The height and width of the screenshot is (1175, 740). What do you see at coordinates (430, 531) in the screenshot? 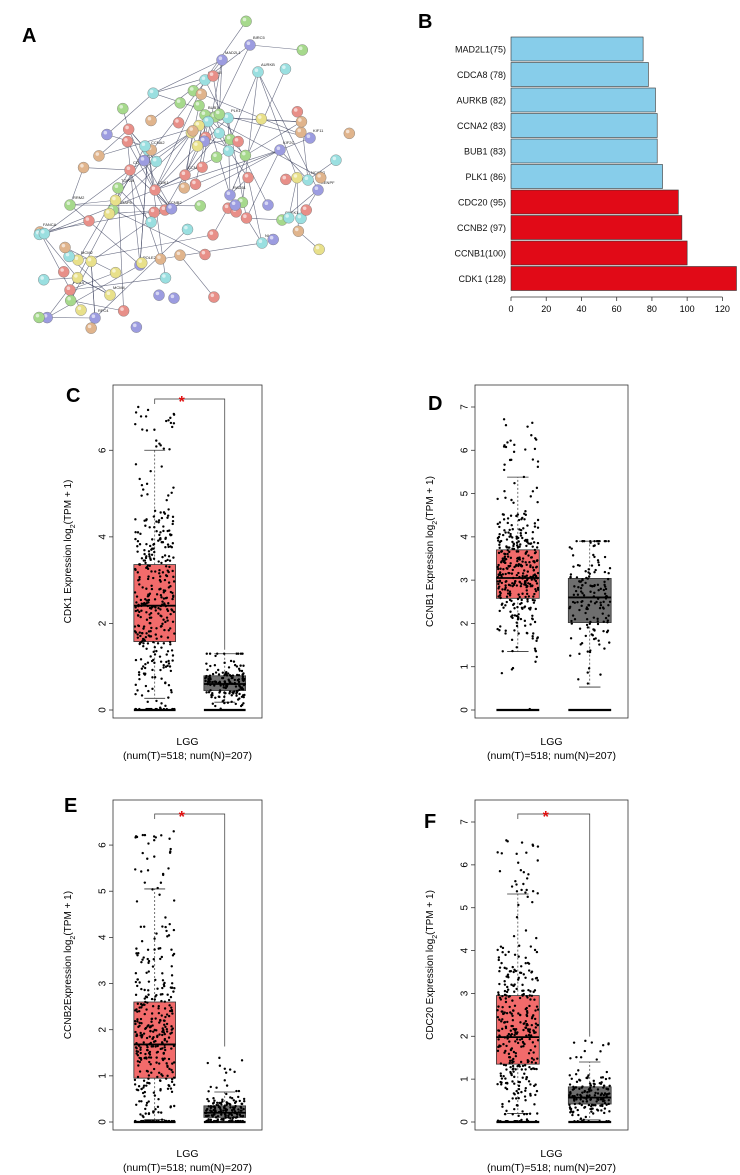
I see `y-axis-label-log: log` at bounding box center [430, 531].